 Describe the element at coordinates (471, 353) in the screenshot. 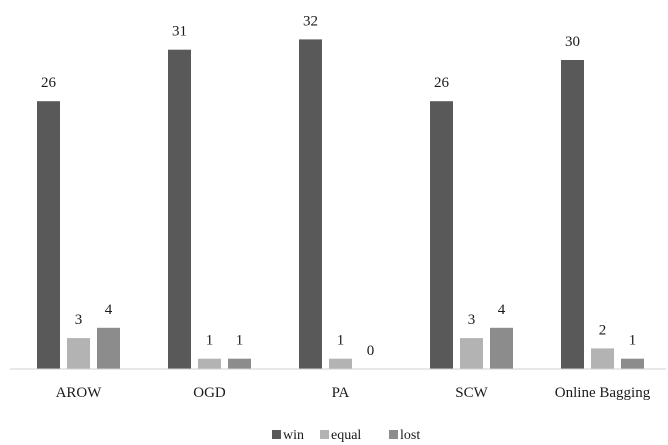

I see `bar-scw-equal` at that location.